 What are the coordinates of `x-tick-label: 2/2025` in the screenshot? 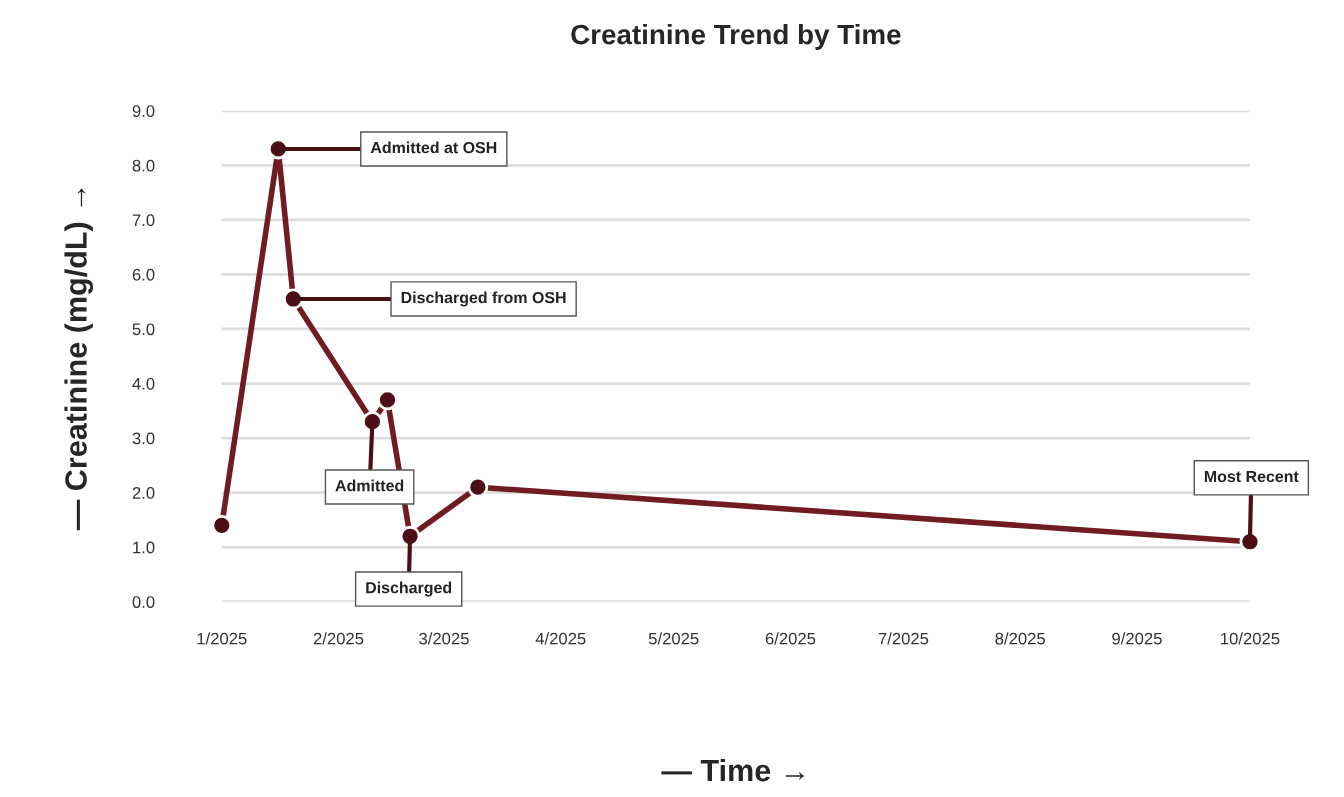 It's located at (338, 638).